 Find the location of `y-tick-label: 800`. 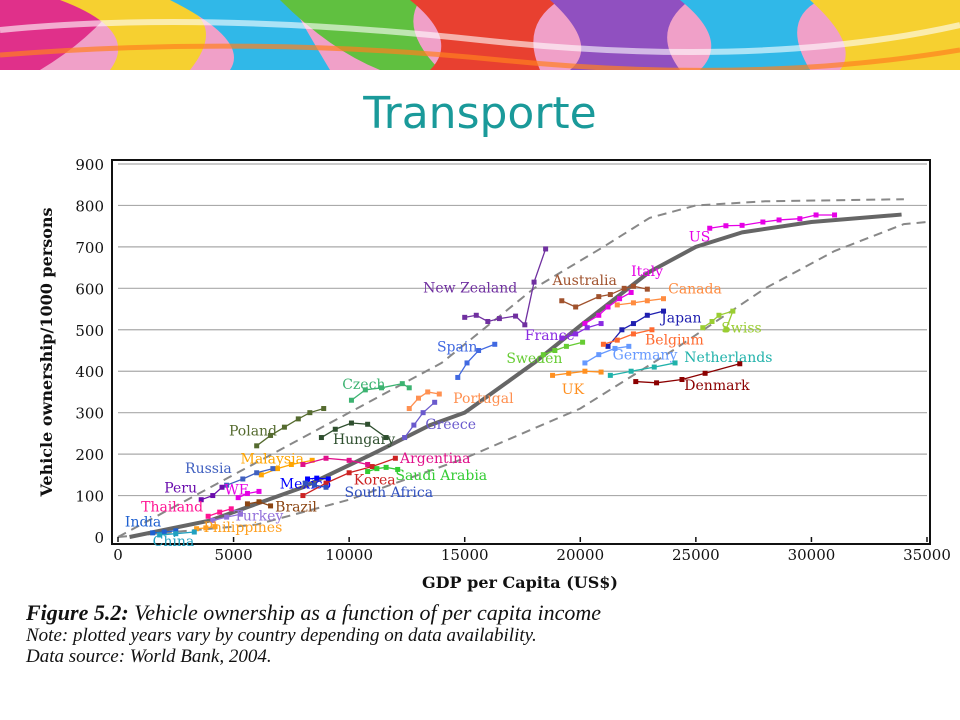

y-tick-label: 800 is located at coordinates (89, 206).